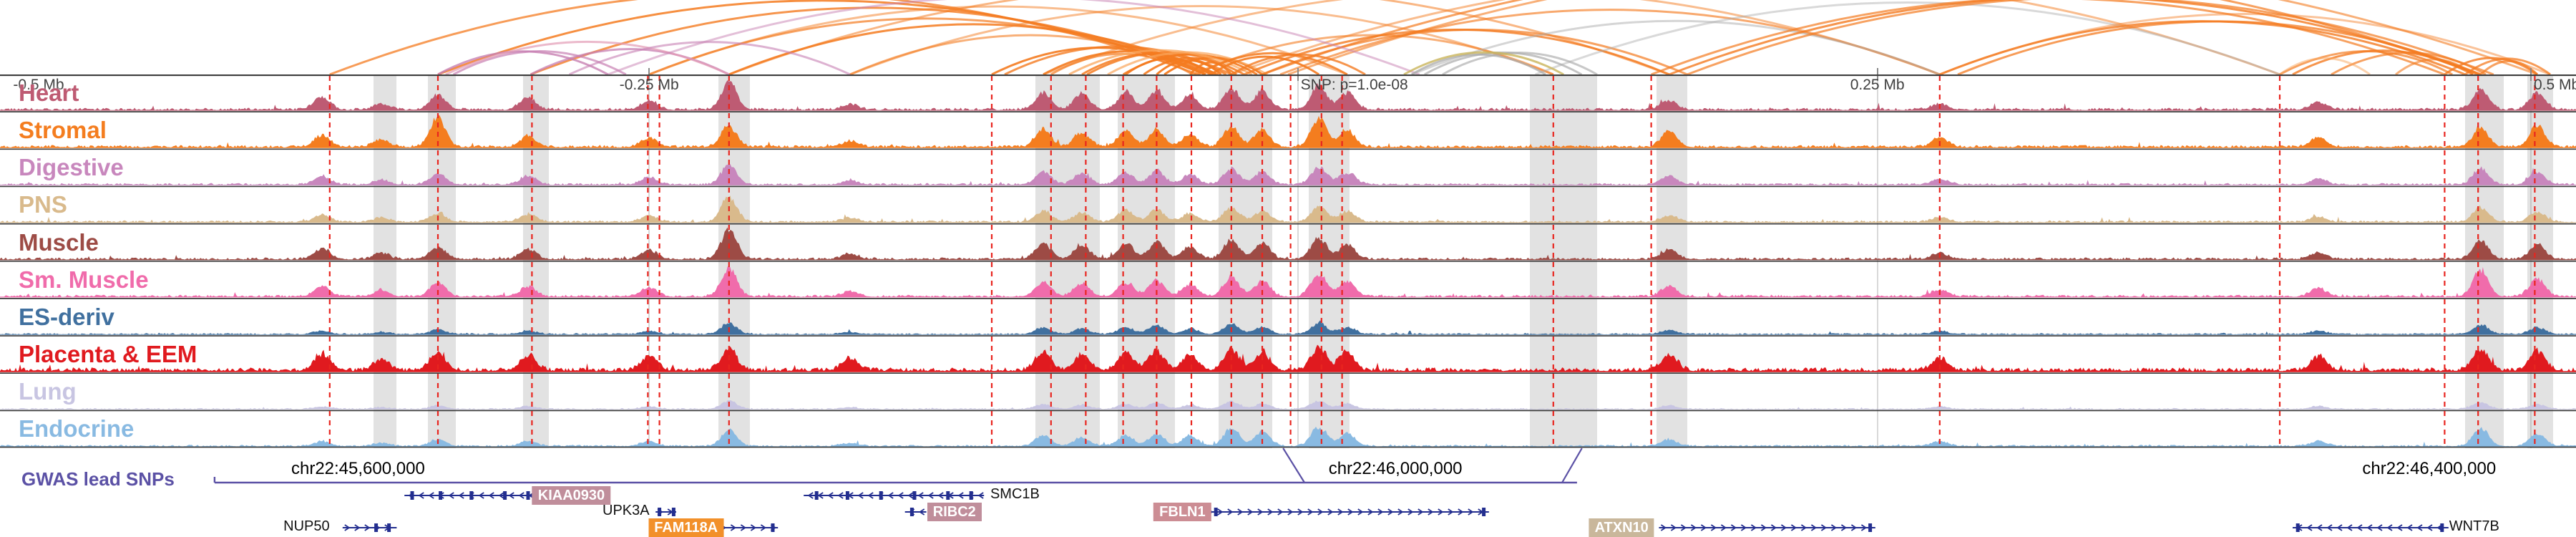 This screenshot has width=2576, height=537. What do you see at coordinates (48, 391) in the screenshot?
I see `track-label-lung: Lung` at bounding box center [48, 391].